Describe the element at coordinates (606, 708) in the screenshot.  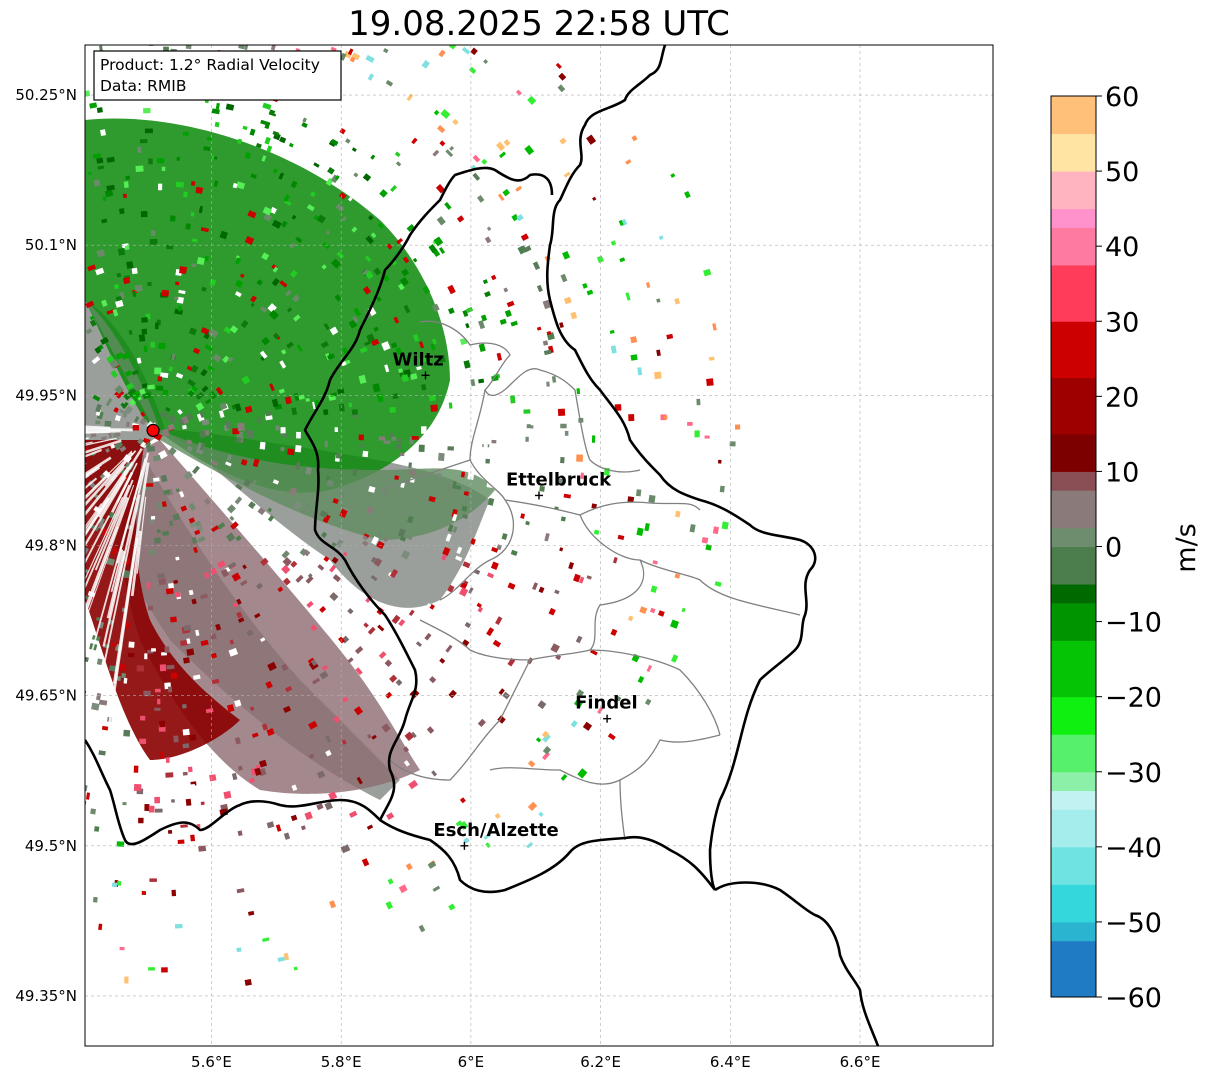
I see `city-findel: Findel` at that location.